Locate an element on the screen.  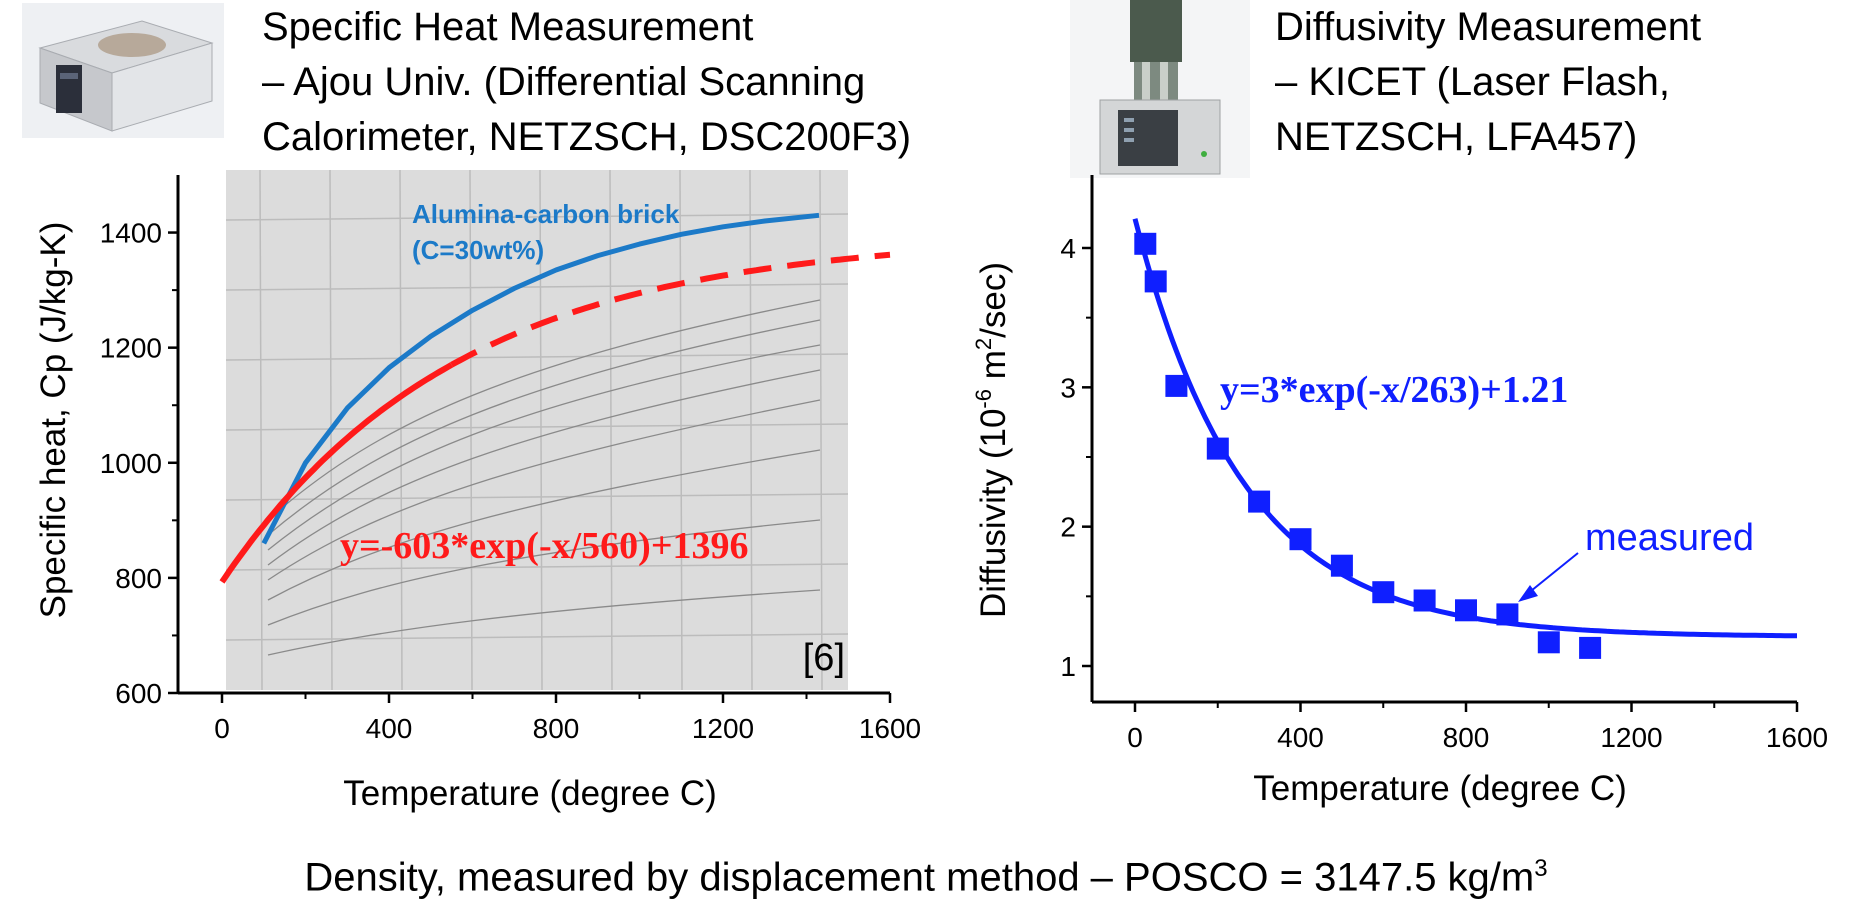
specific-heat-x-tick-label: 0 is located at coordinates (222, 728).